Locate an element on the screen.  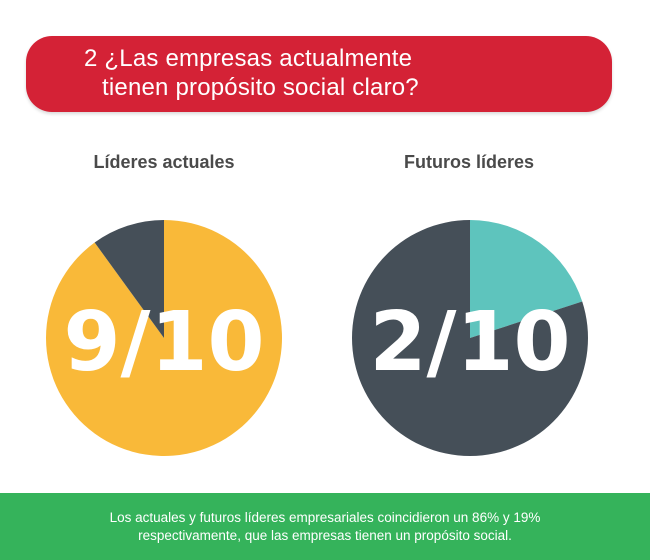
chart-title-future-leaders: Futuros líderes is located at coordinates (469, 162).